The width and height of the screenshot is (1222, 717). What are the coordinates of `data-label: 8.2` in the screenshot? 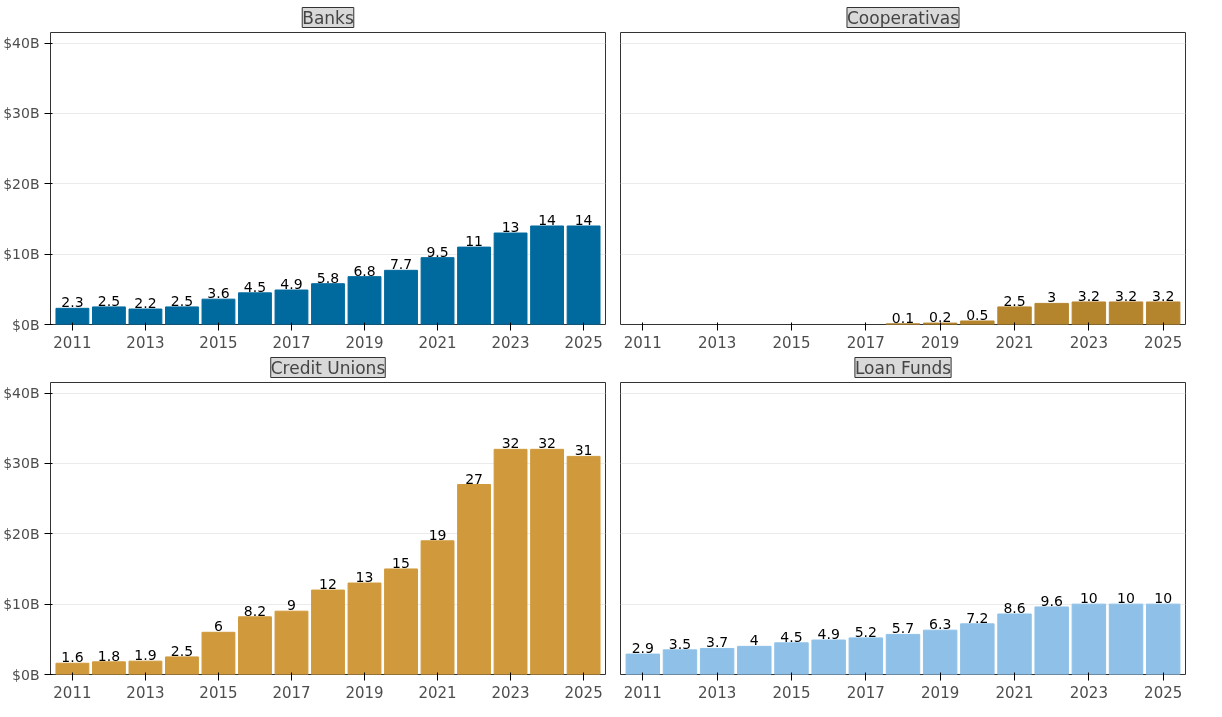 It's located at (255, 610).